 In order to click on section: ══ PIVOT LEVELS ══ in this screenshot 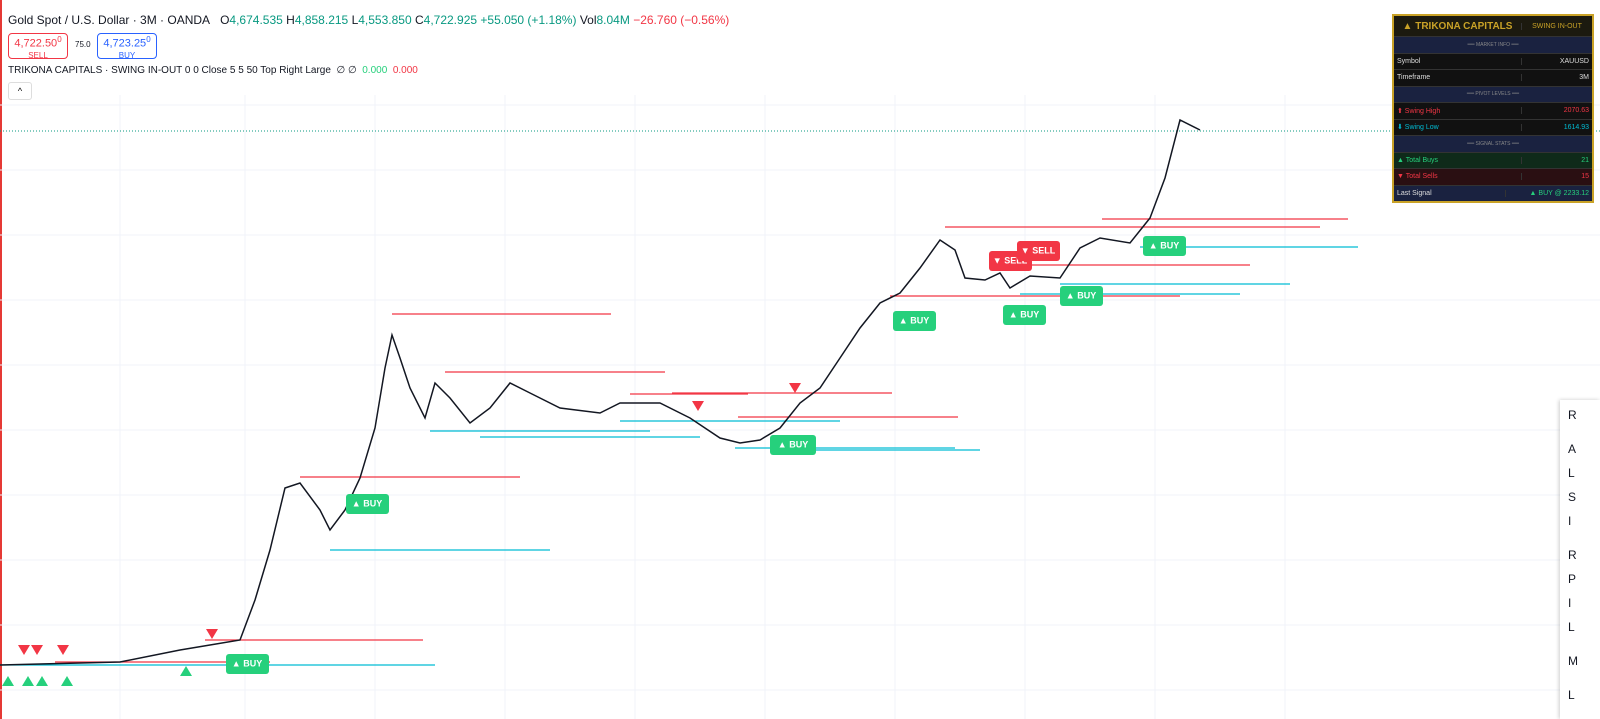, I will do `click(1493, 94)`.